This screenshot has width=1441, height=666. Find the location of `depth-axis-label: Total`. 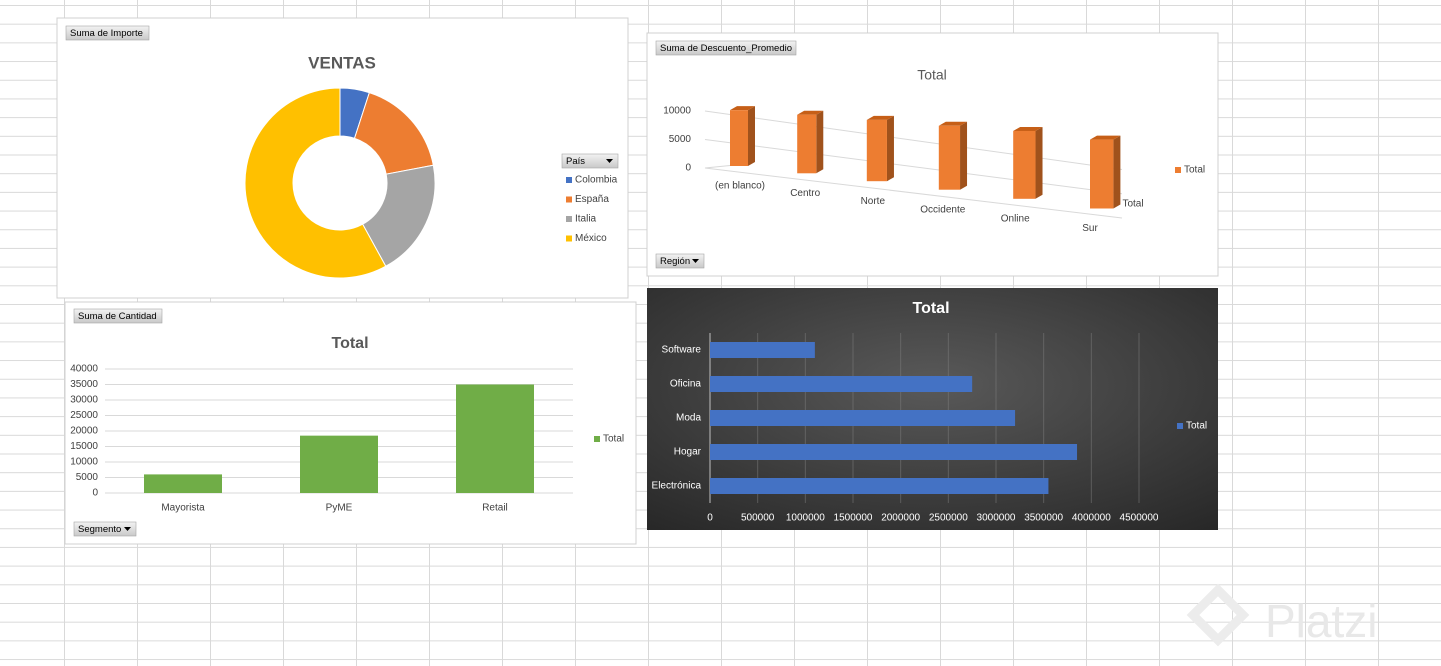

depth-axis-label: Total is located at coordinates (1132, 204).